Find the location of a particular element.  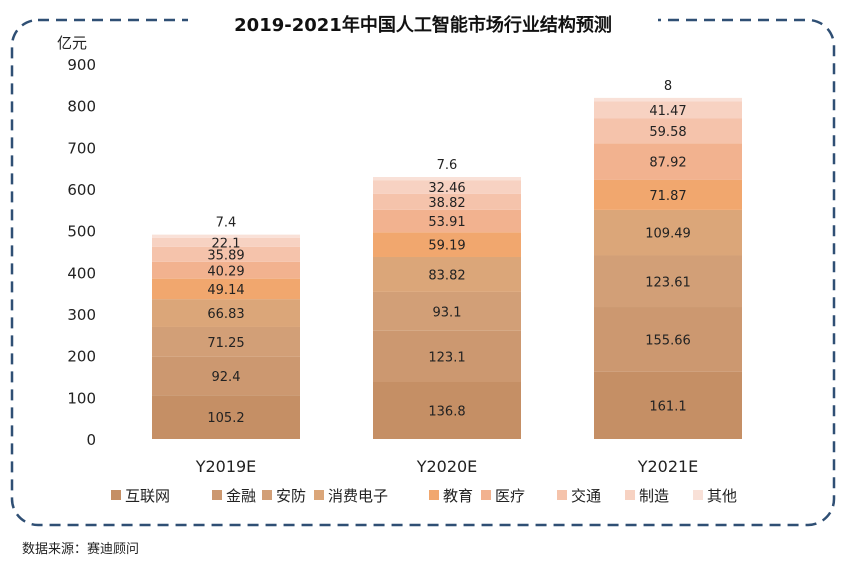

data-label: 41.47 is located at coordinates (667, 111).